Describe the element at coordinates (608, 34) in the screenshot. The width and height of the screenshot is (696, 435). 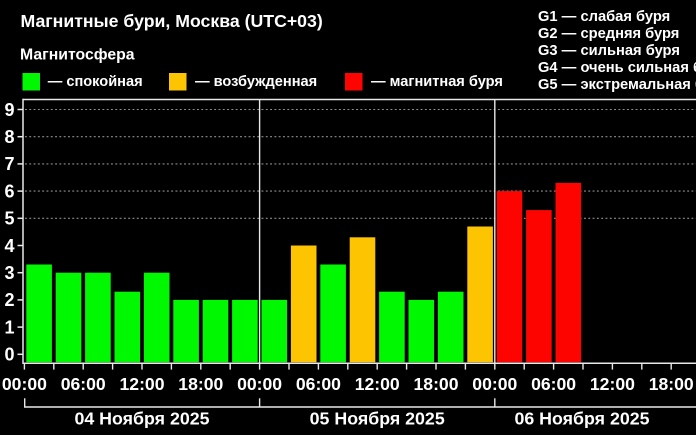
I see `svg-text: G2 — средняя буря` at that location.